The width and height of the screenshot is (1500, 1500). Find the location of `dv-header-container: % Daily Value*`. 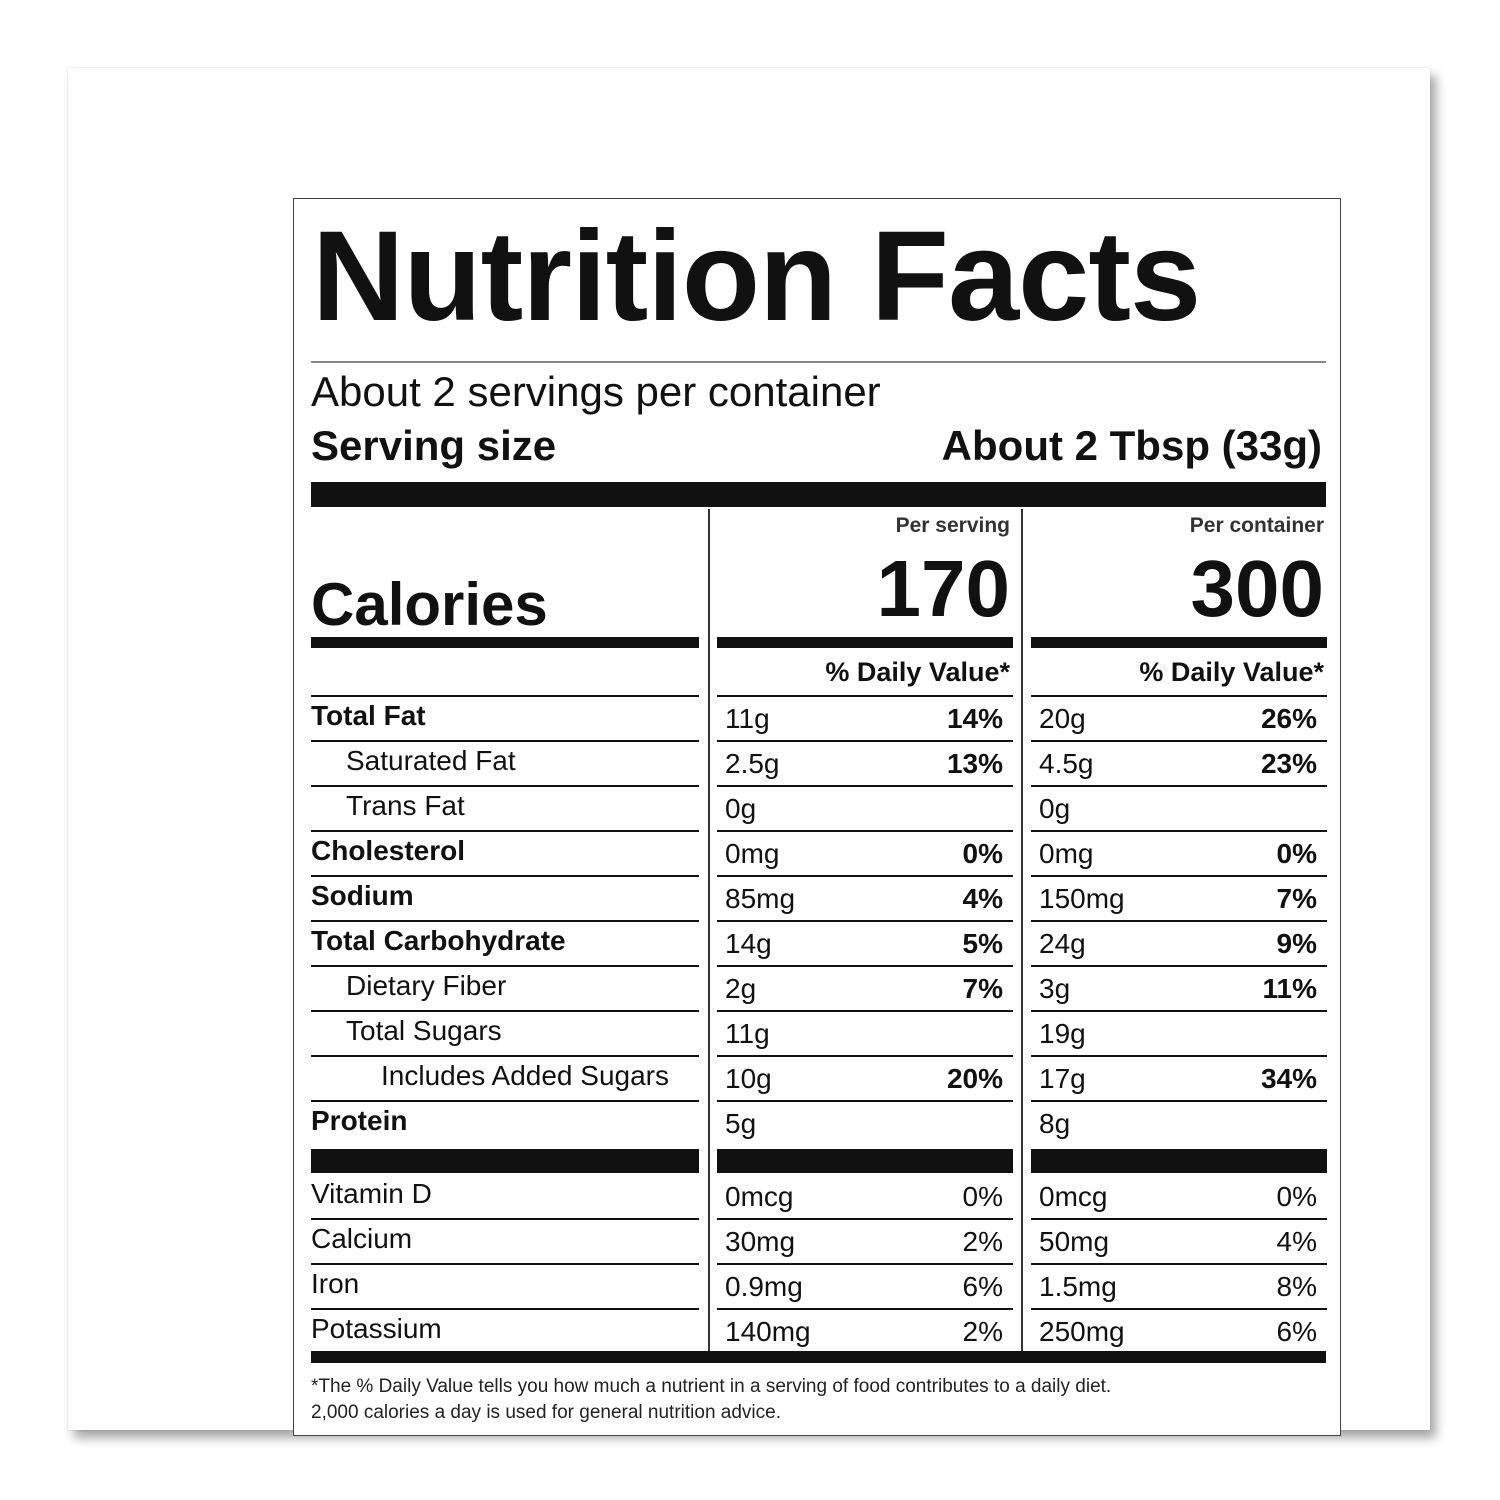

dv-header-container: % Daily Value* is located at coordinates (1231, 672).